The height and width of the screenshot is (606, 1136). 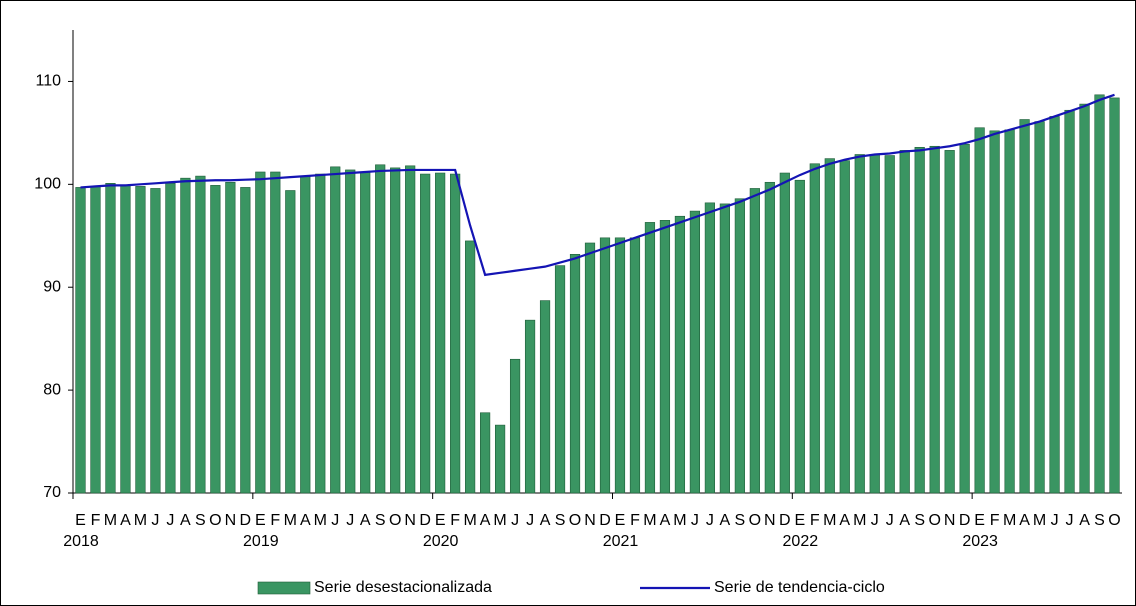 I want to click on year-label: 2023, so click(x=980, y=541).